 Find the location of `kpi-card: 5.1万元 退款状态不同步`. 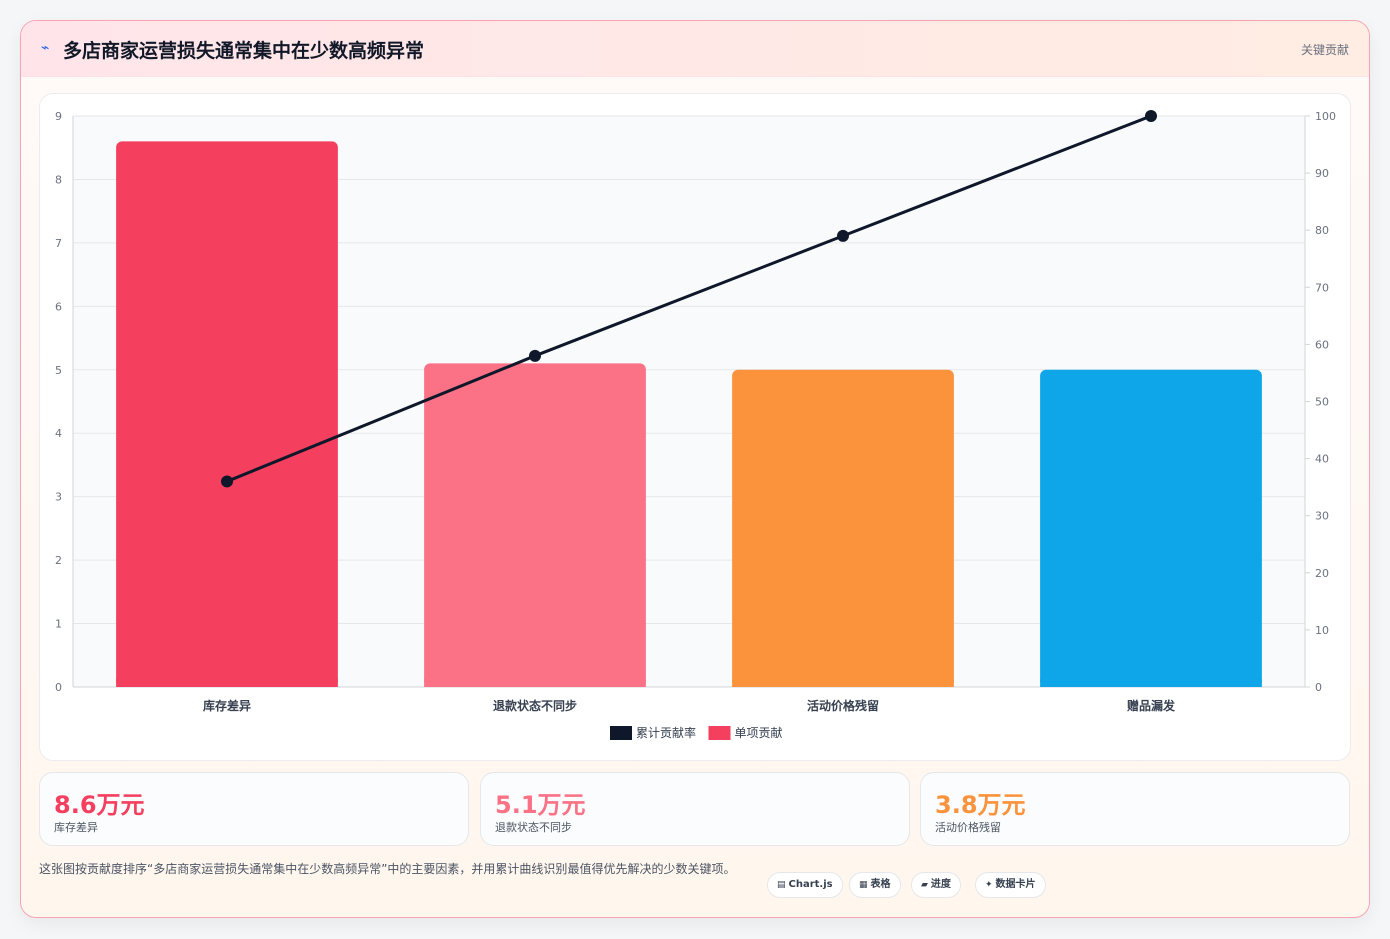

kpi-card: 5.1万元 退款状态不同步 is located at coordinates (695, 809).